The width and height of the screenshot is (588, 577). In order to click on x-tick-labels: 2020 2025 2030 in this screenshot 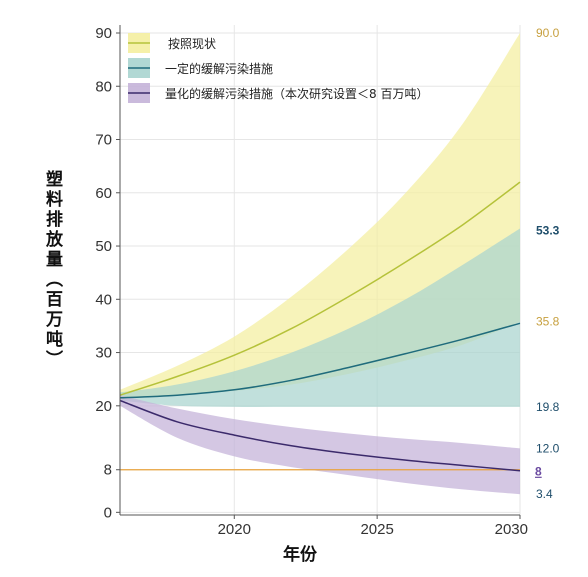, I will do `click(373, 526)`.